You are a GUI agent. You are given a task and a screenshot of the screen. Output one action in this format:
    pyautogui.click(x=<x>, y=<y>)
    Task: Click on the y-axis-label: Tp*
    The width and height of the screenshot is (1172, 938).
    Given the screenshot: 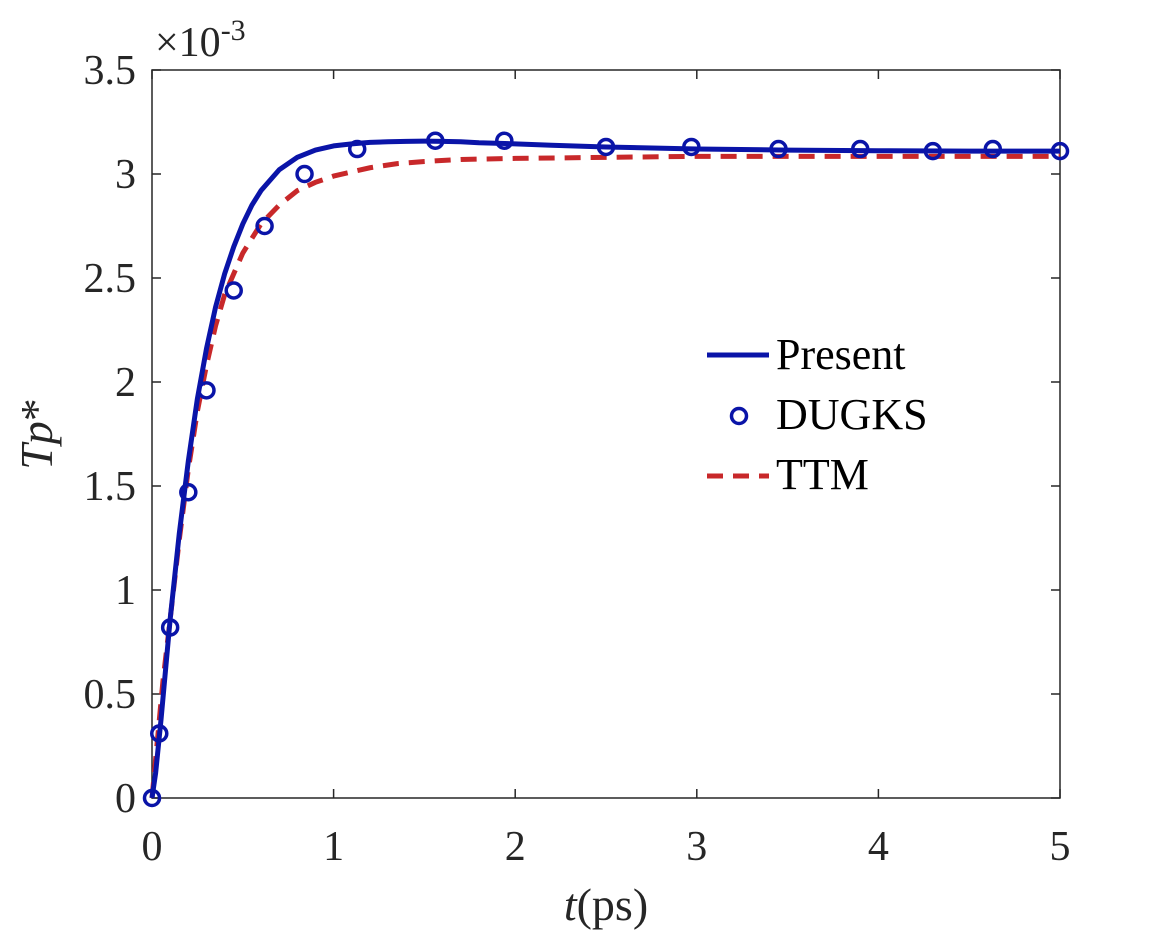 What is the action you would take?
    pyautogui.click(x=36, y=434)
    